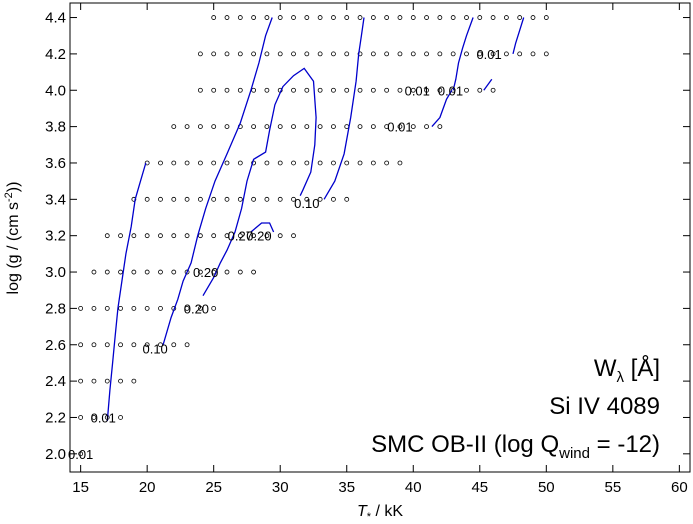  I want to click on y-tick-label: 4.0, so click(55, 90).